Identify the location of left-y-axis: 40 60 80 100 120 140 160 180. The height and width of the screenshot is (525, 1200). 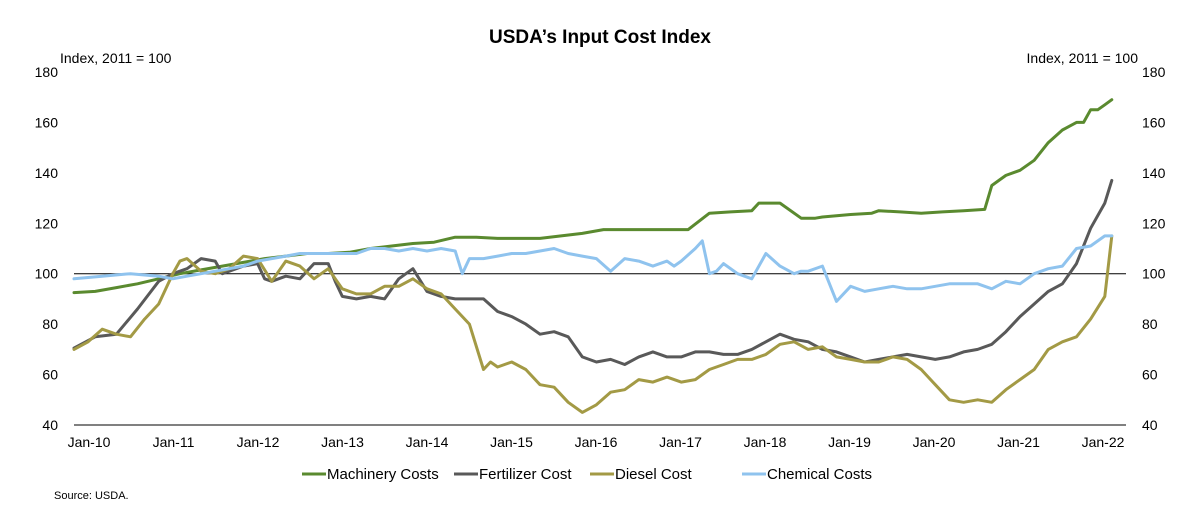
(47, 248).